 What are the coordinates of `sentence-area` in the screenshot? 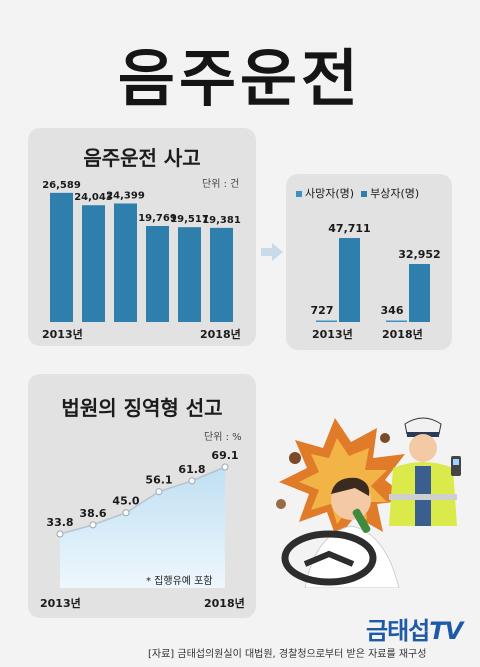 It's located at (142, 527).